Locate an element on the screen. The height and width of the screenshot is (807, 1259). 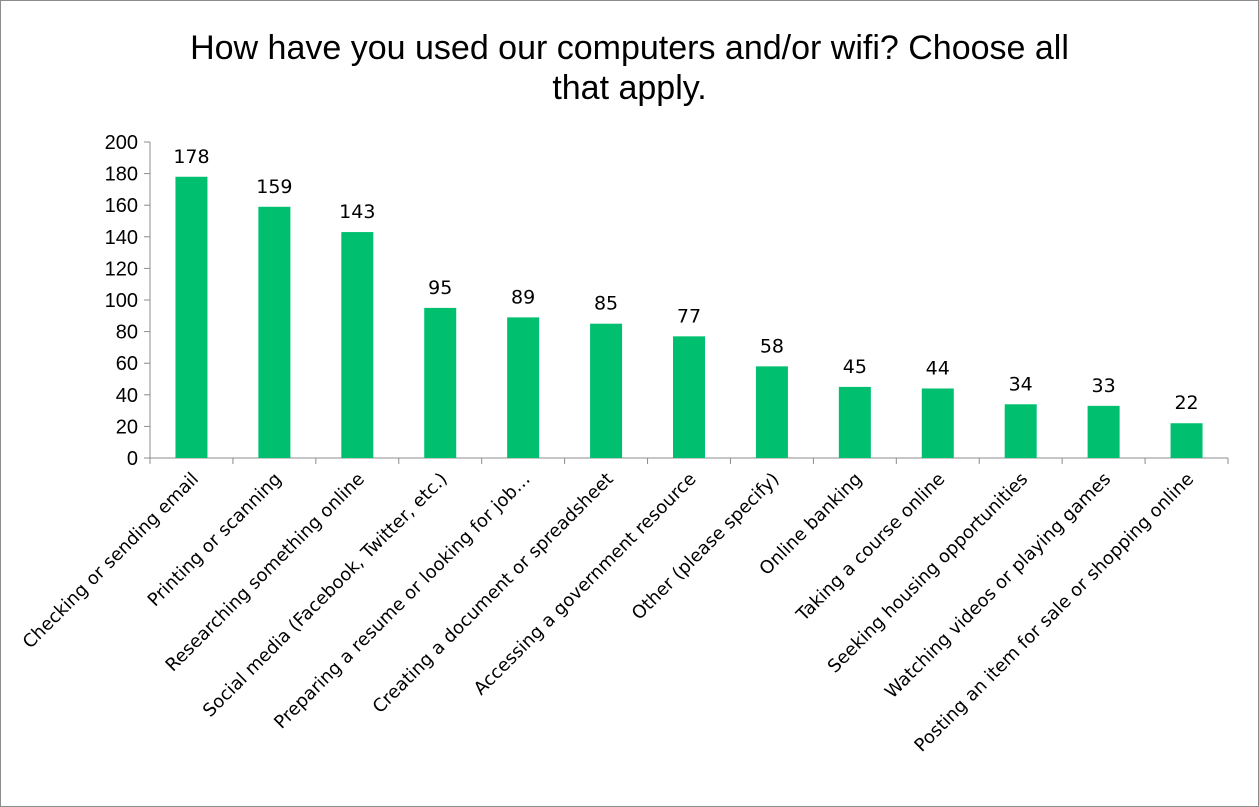
y-tick-label: 160 is located at coordinates (121, 206).